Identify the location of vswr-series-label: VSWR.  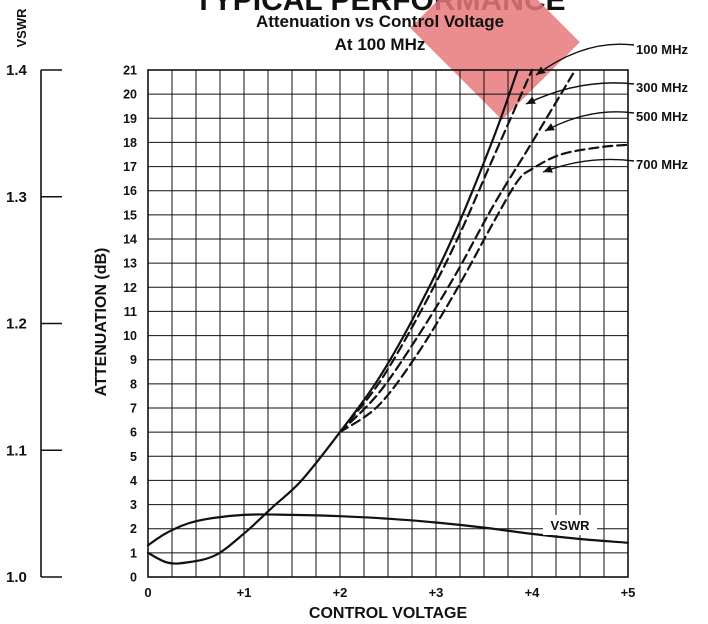
(571, 525).